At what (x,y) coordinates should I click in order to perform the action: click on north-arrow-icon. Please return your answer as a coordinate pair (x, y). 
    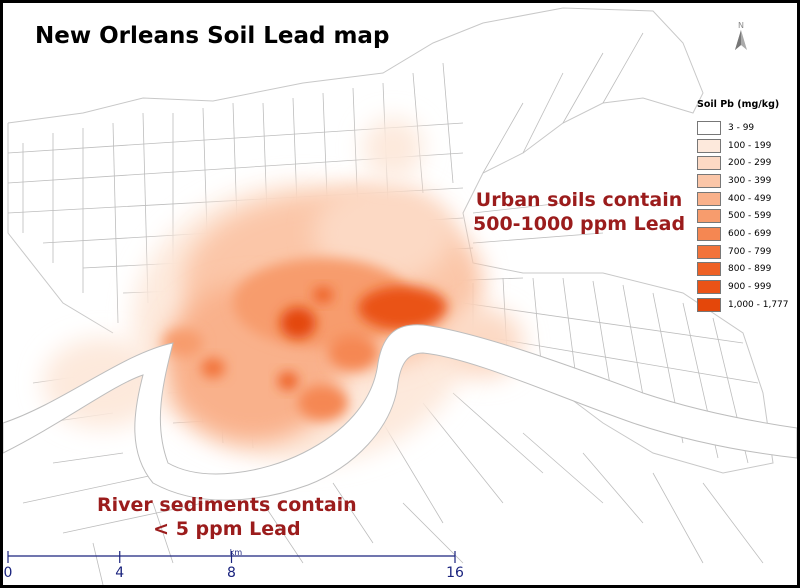
    Looking at the image, I should click on (741, 40).